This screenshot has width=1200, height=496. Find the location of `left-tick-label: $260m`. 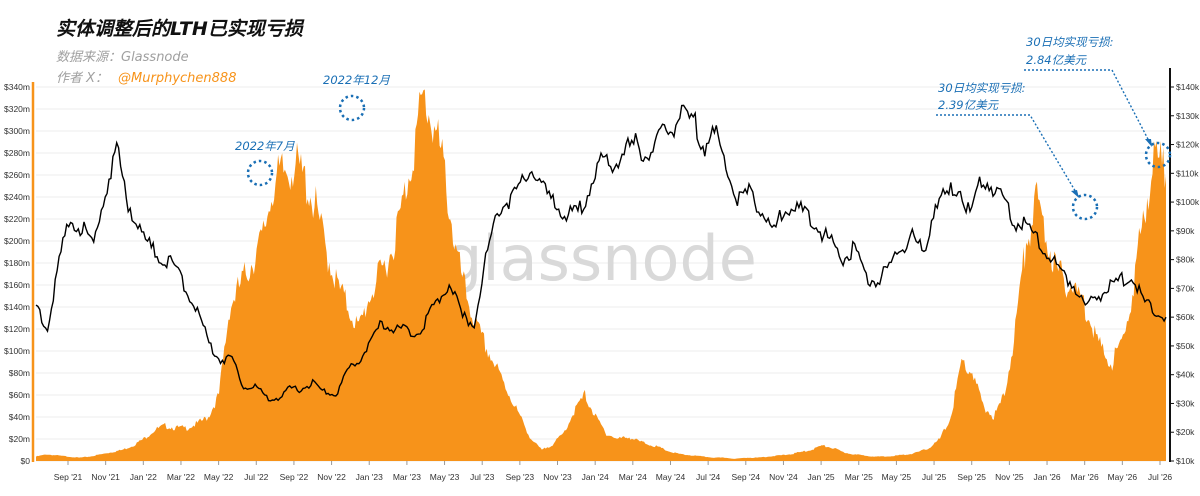

left-tick-label: $260m is located at coordinates (17, 175).